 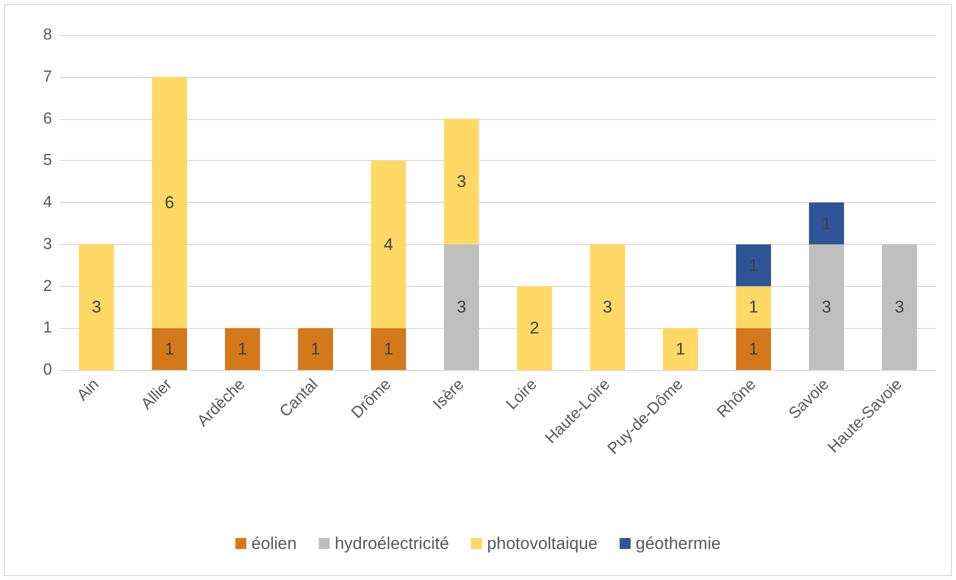 What do you see at coordinates (47, 161) in the screenshot?
I see `y-tick-label: 5` at bounding box center [47, 161].